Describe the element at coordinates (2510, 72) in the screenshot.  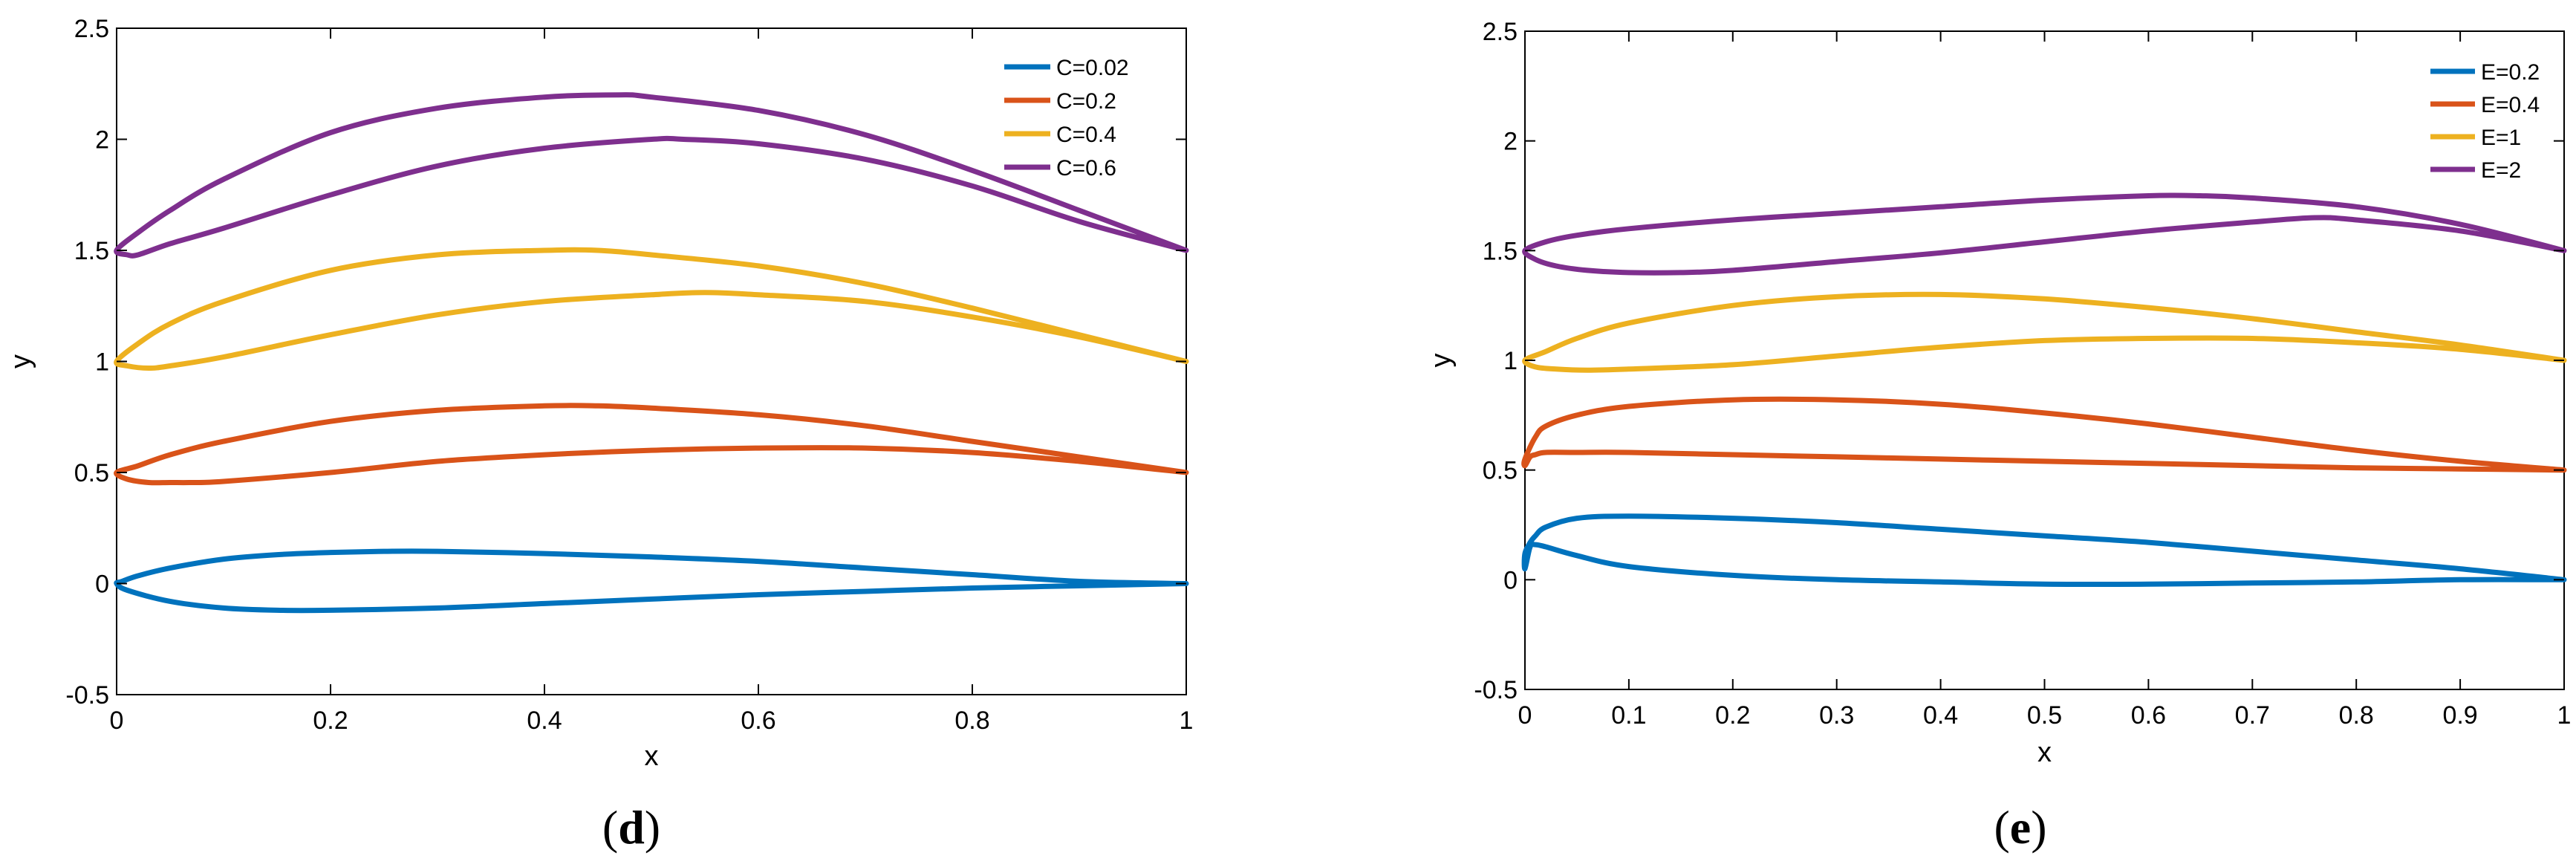
I see `legend-label-e-0: E=0.2` at that location.